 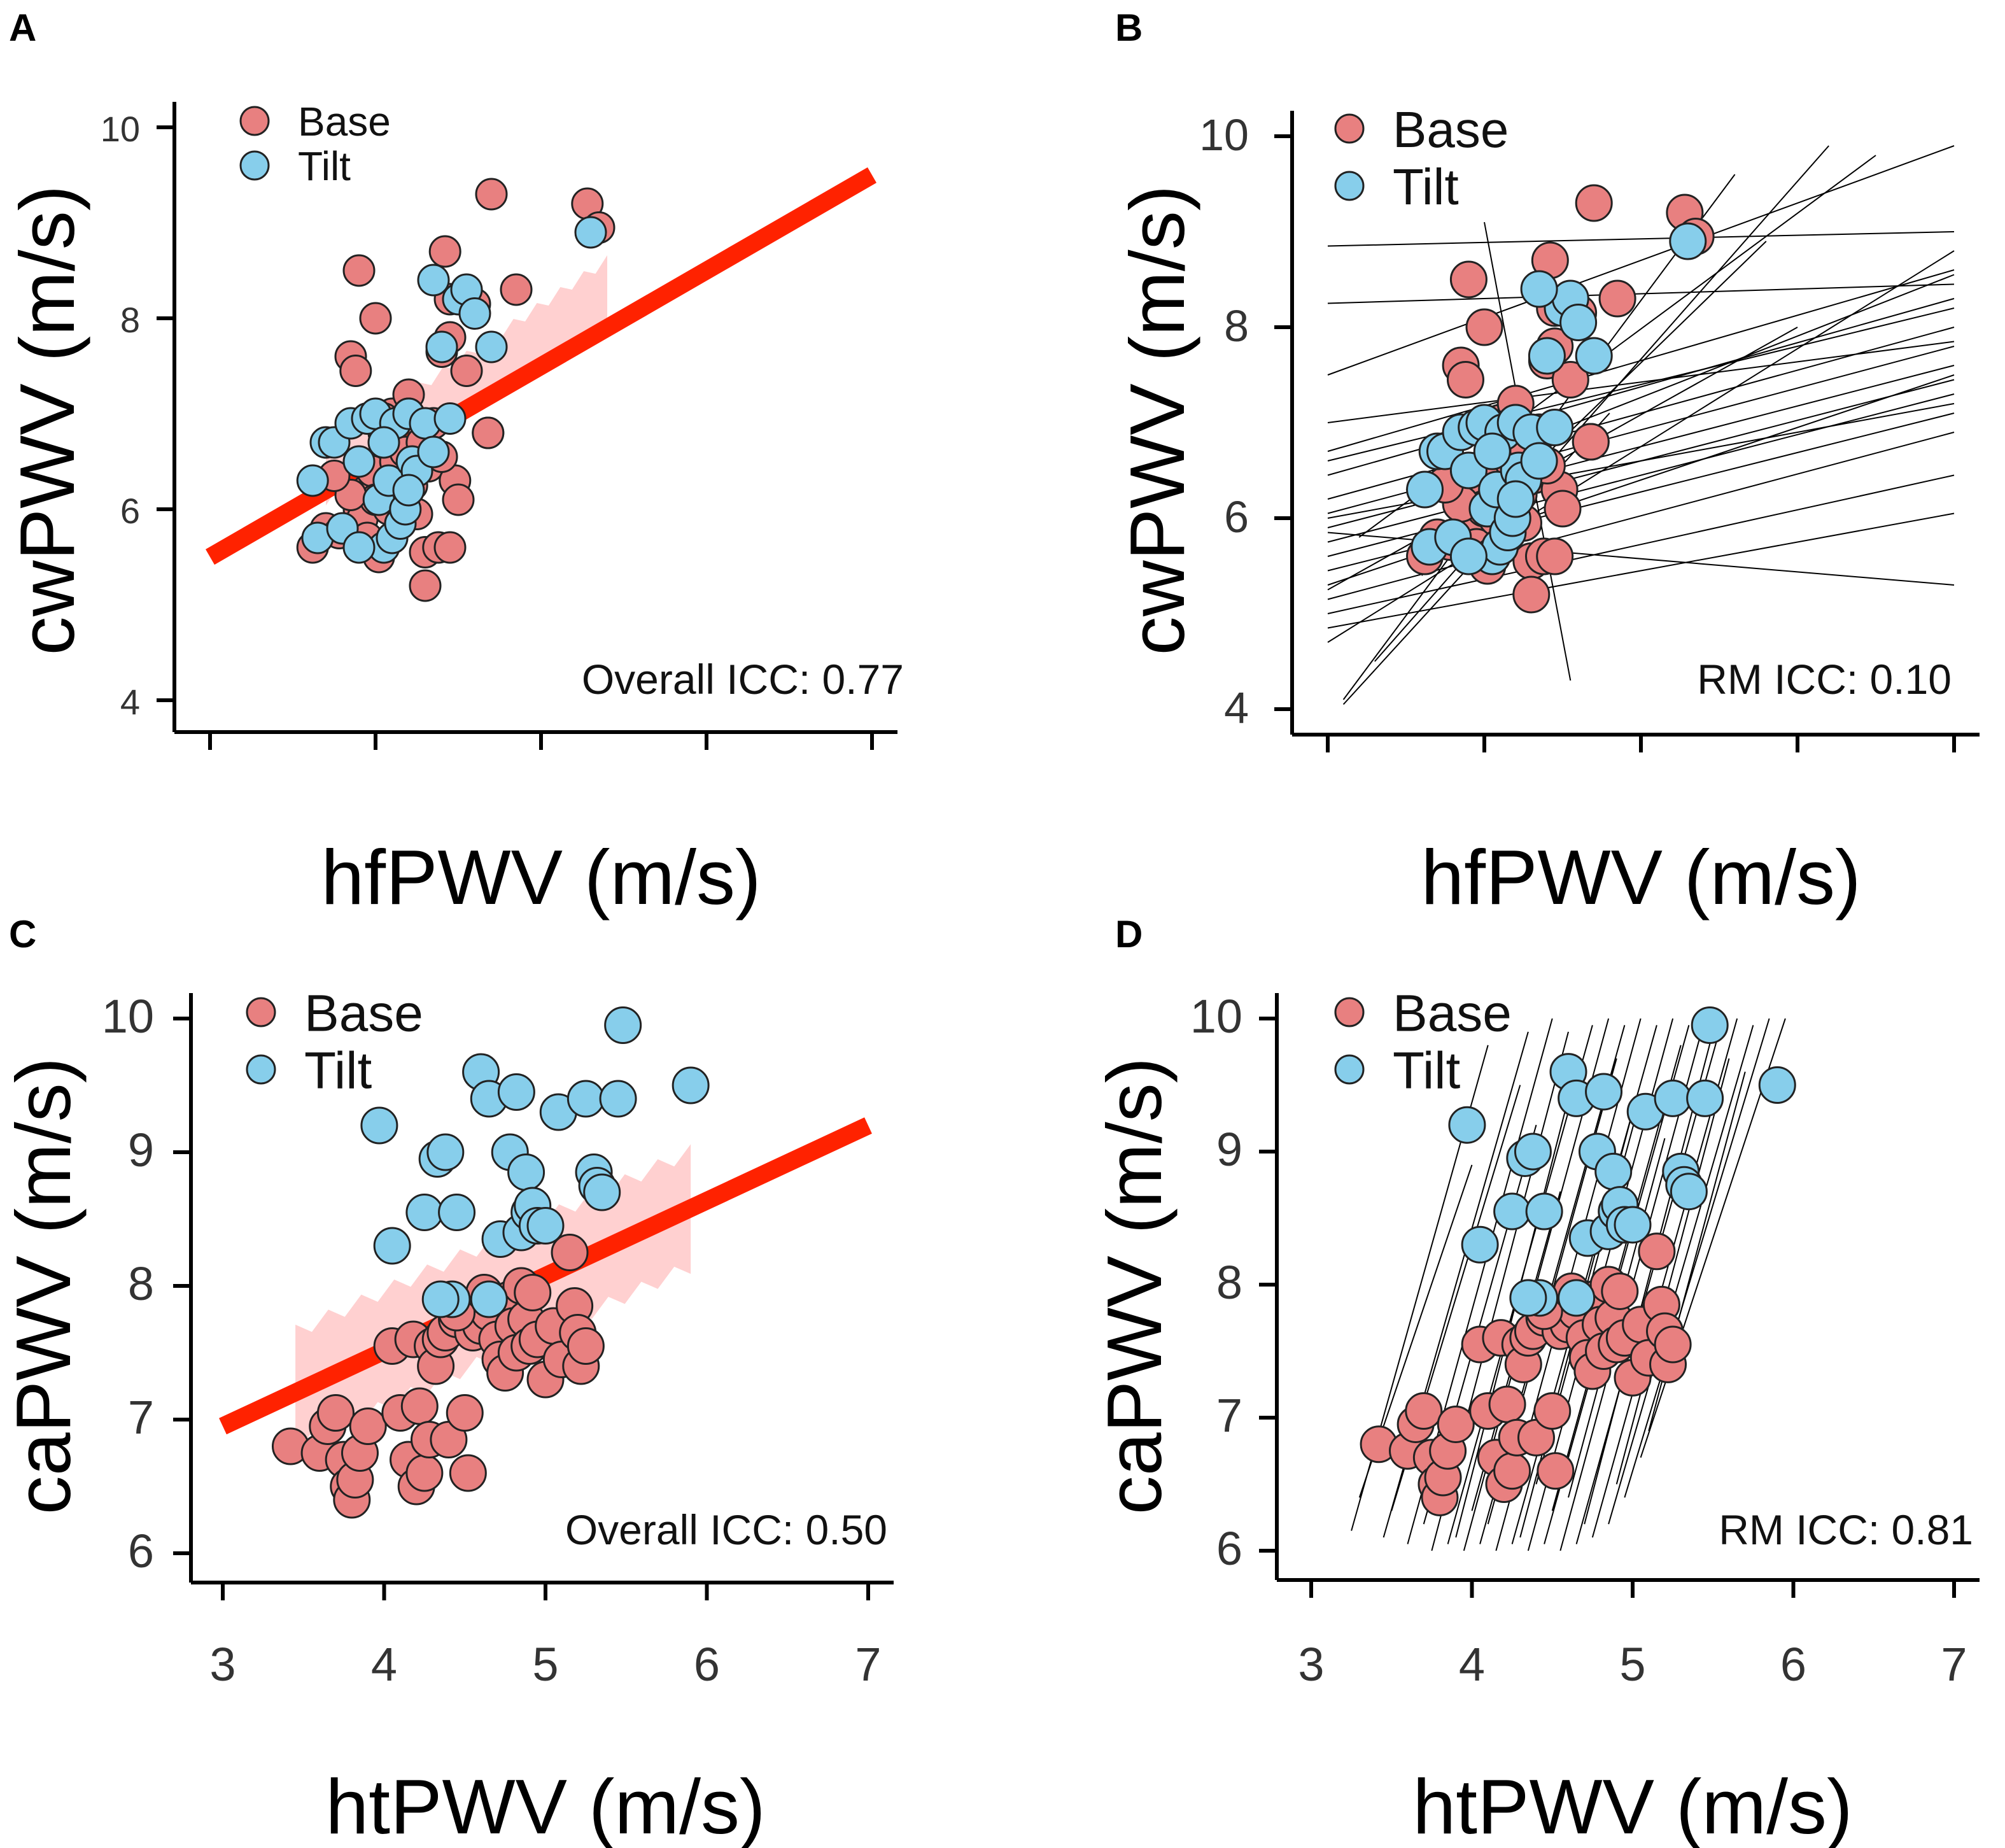 What do you see at coordinates (1229, 1415) in the screenshot?
I see `y-tick-label: 7` at bounding box center [1229, 1415].